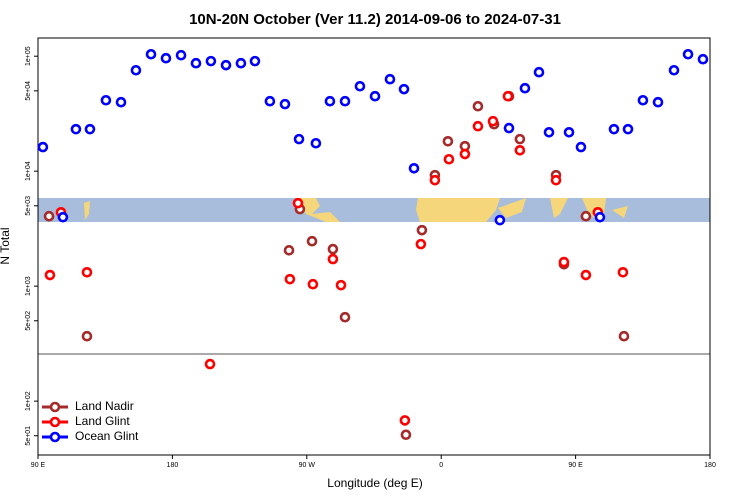 Image resolution: width=750 pixels, height=500 pixels. I want to click on y-tick-label: 5e+02, so click(28, 321).